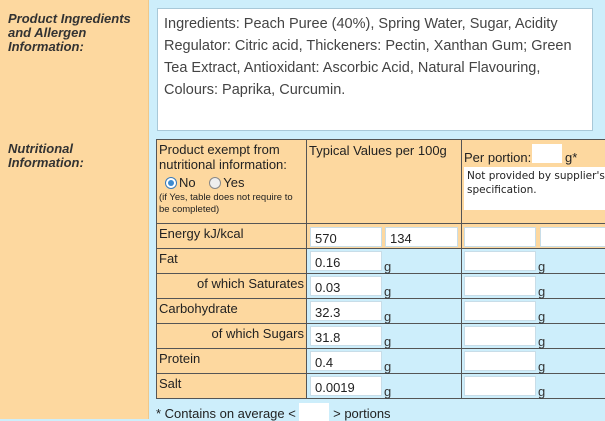 This screenshot has width=605, height=421. I want to click on nutrition-label: Nutritional Information:, so click(46, 155).